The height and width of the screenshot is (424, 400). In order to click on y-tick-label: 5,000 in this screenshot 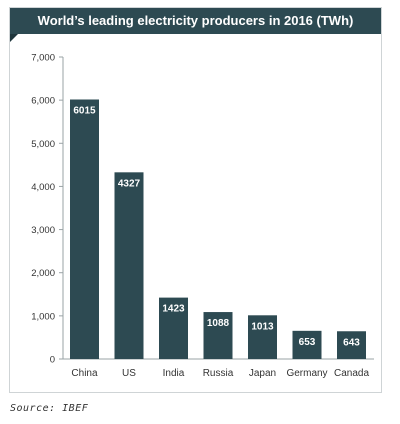, I will do `click(43, 144)`.